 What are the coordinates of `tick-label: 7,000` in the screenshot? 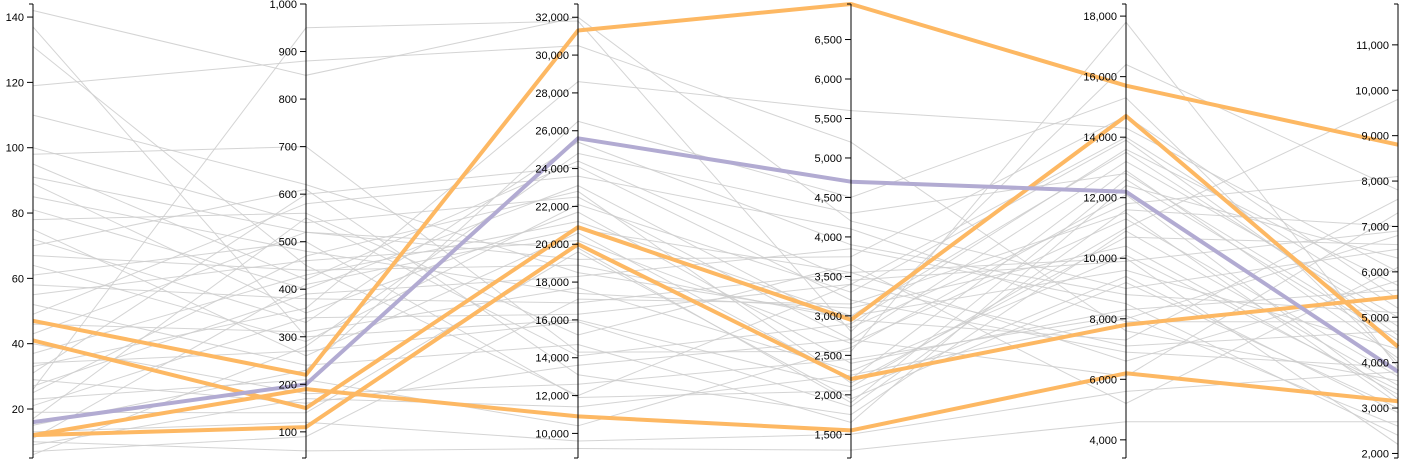 It's located at (1375, 227).